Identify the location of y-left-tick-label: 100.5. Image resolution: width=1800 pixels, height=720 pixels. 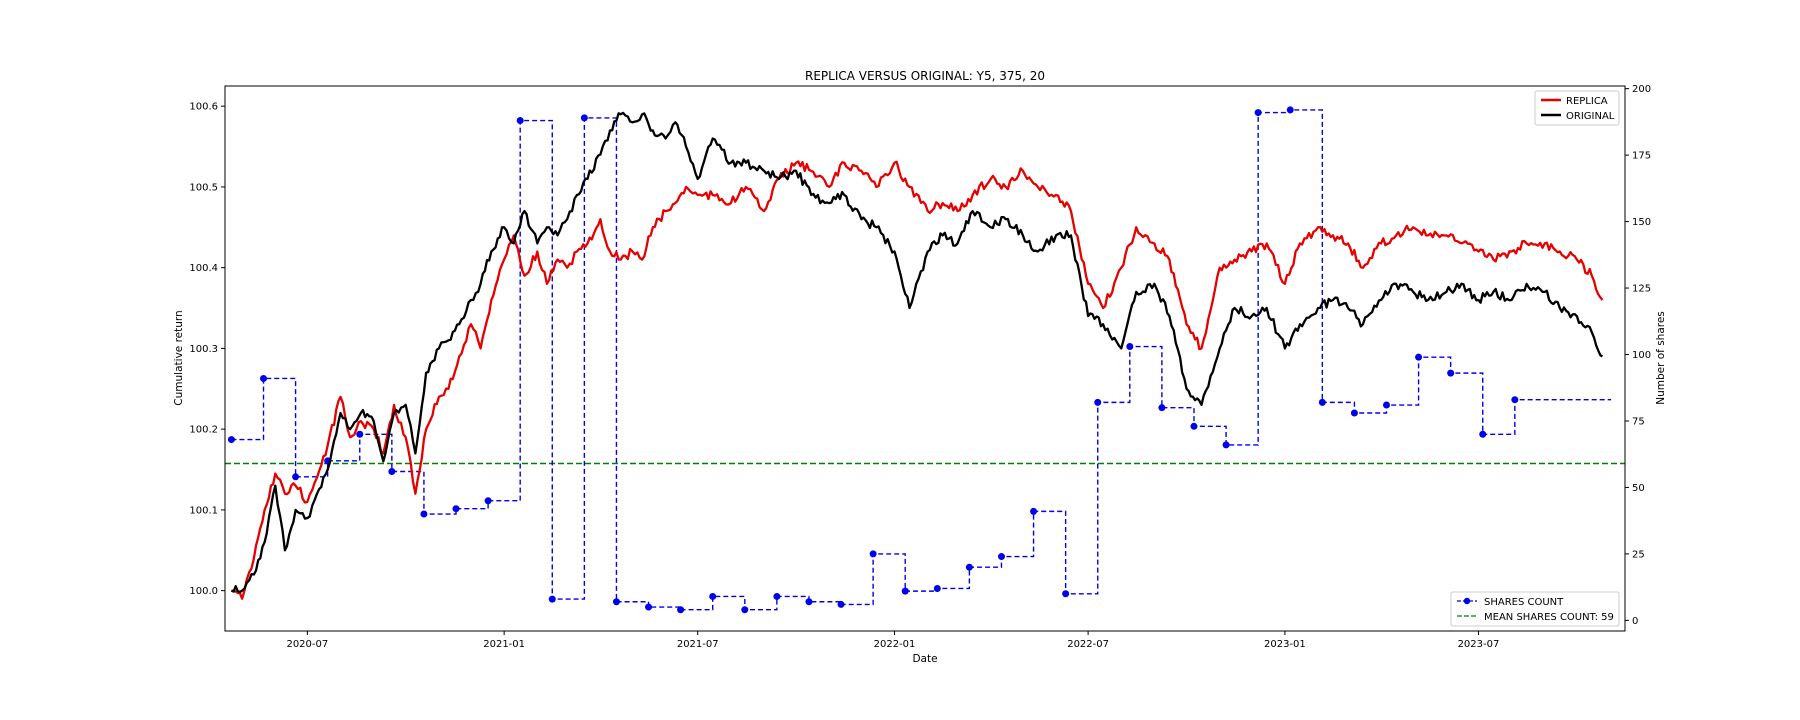
(203, 187).